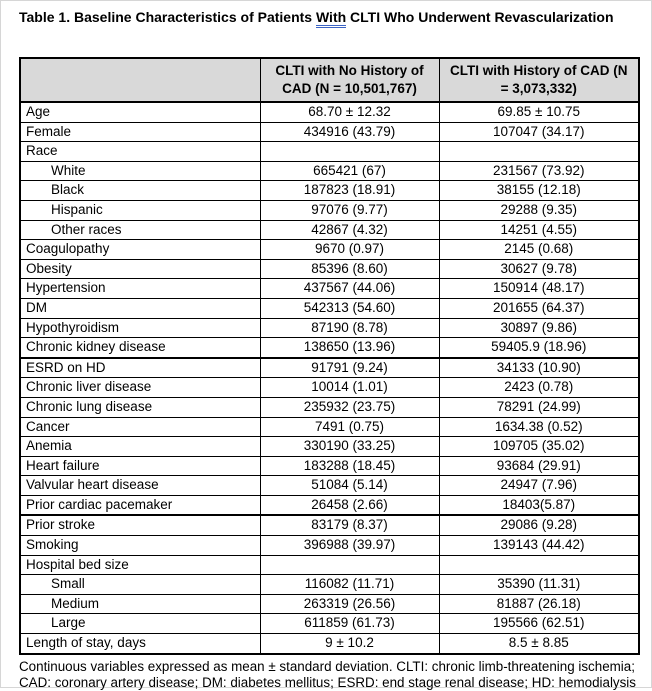 This screenshot has width=652, height=691. Describe the element at coordinates (140, 466) in the screenshot. I see `row-label: Heart failure` at that location.